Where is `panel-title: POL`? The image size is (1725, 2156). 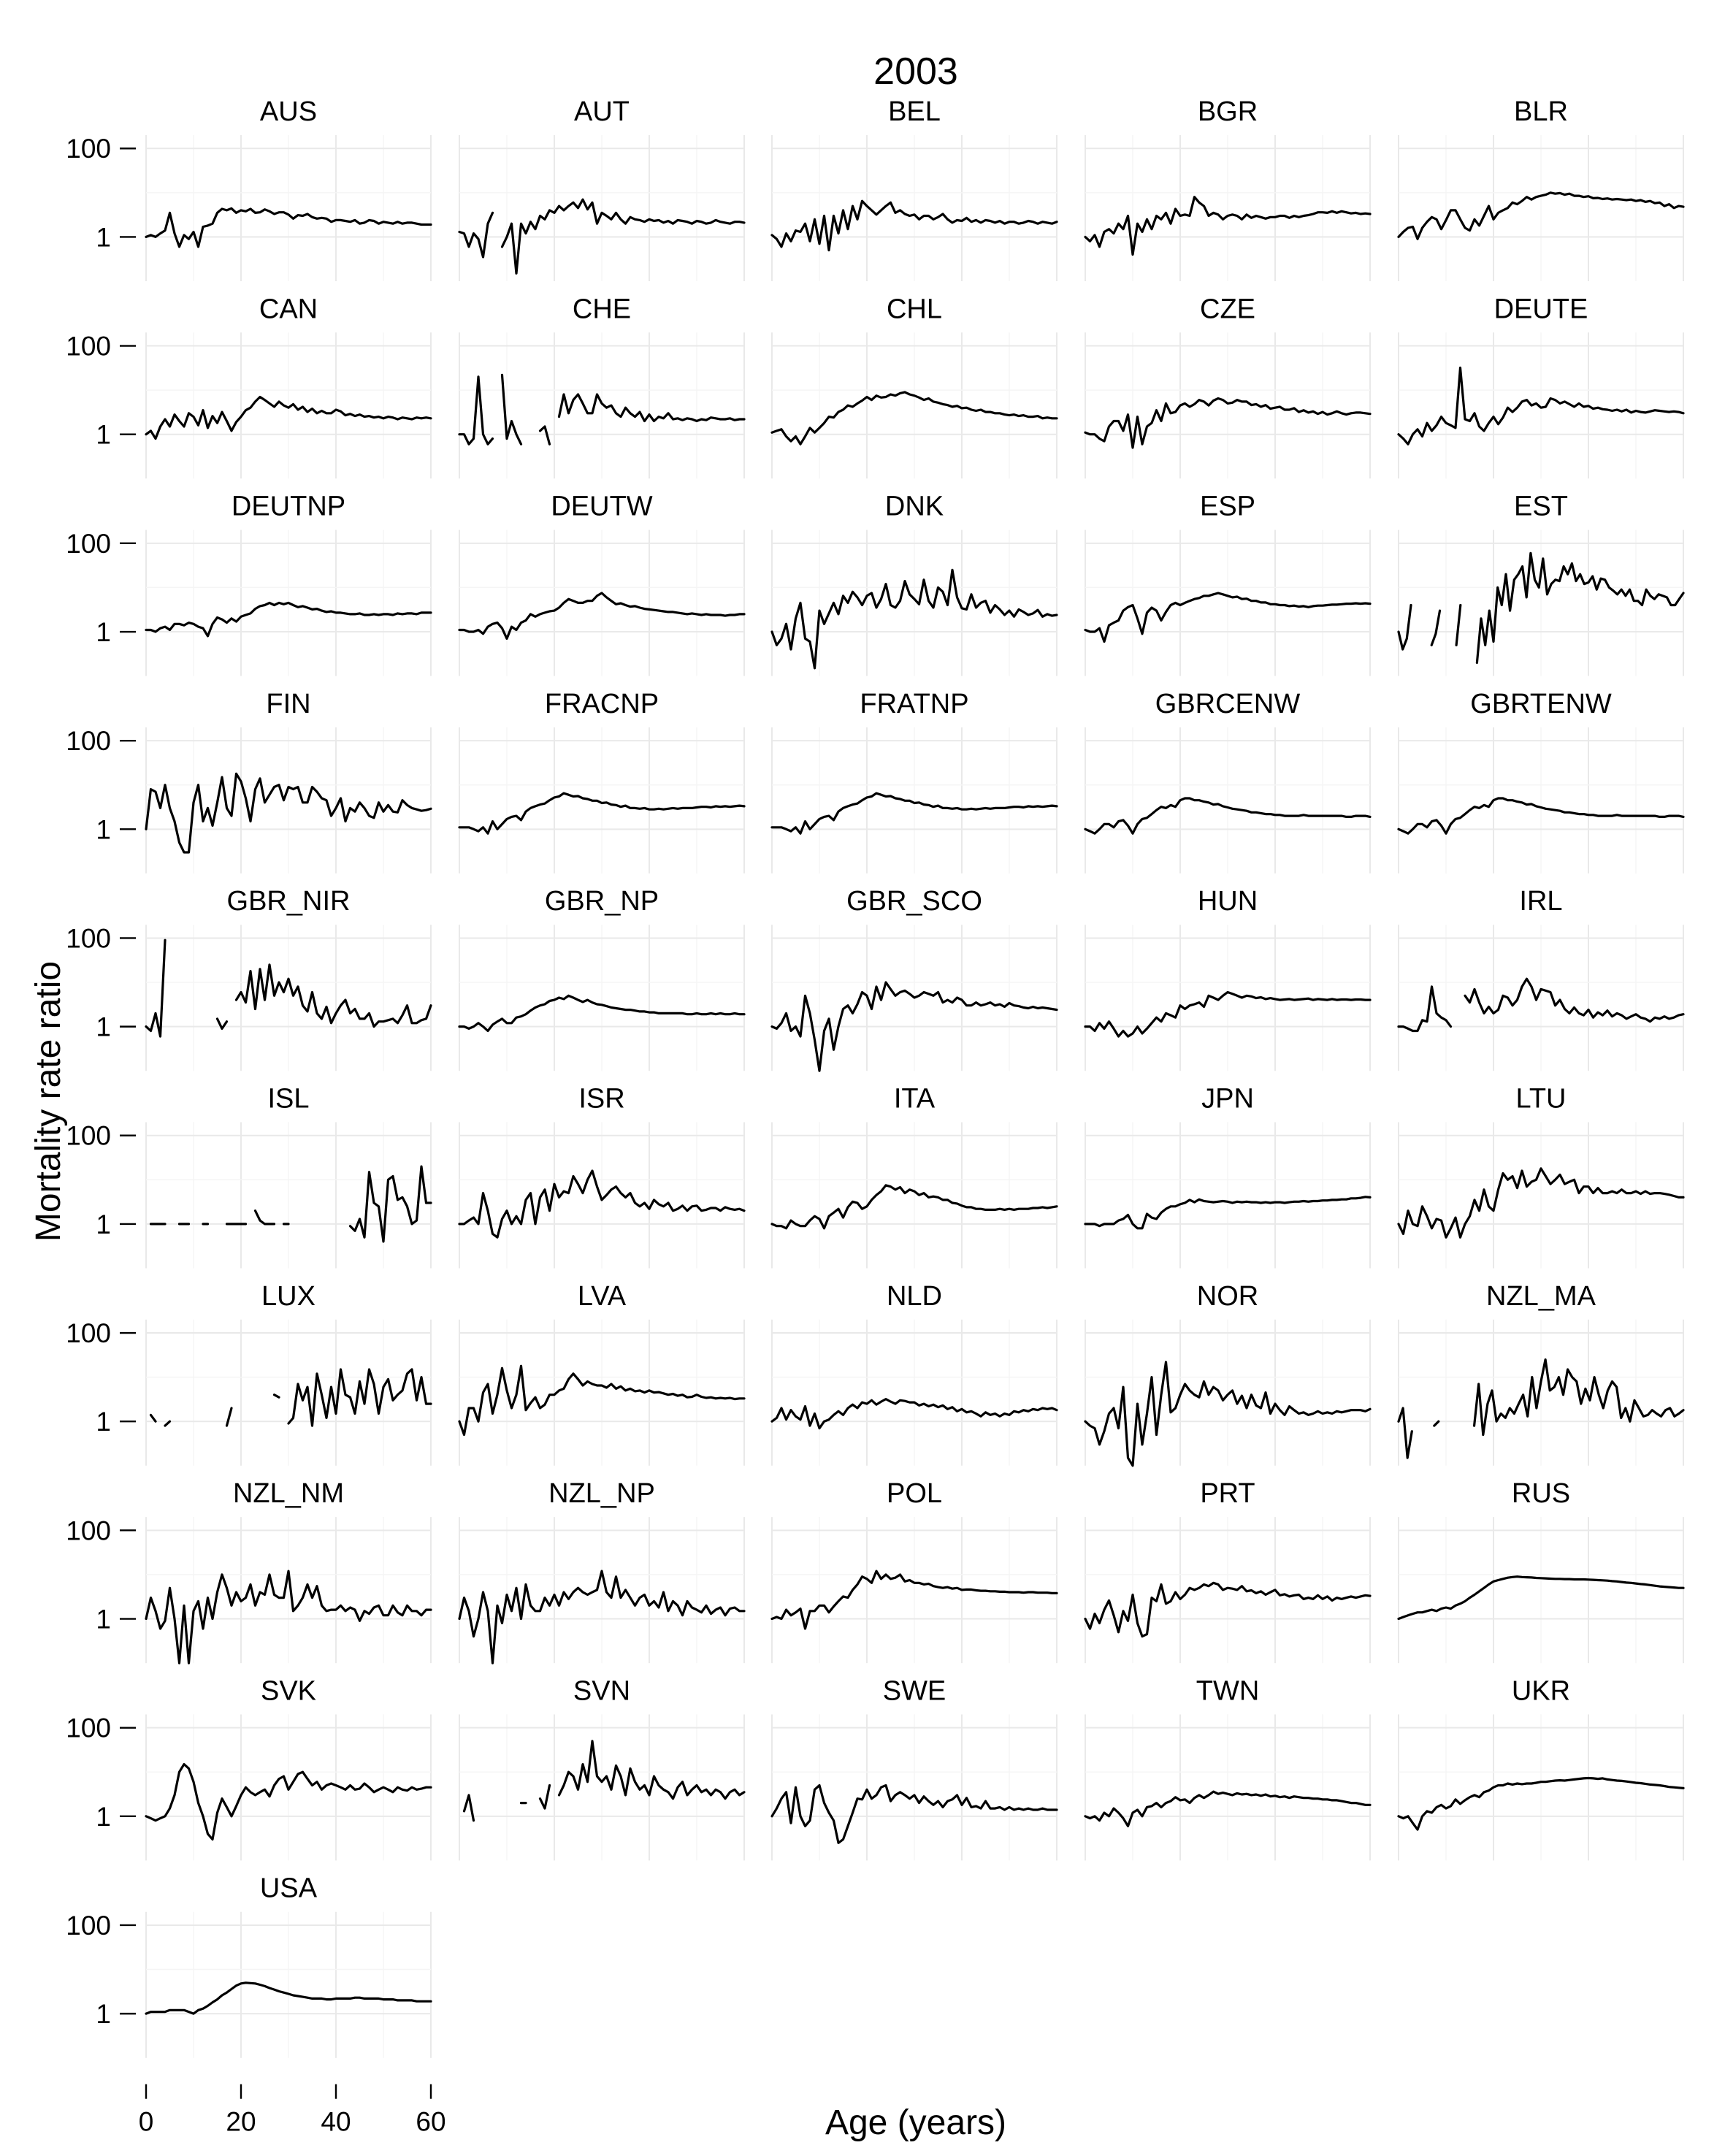
panel-title: POL is located at coordinates (914, 1494).